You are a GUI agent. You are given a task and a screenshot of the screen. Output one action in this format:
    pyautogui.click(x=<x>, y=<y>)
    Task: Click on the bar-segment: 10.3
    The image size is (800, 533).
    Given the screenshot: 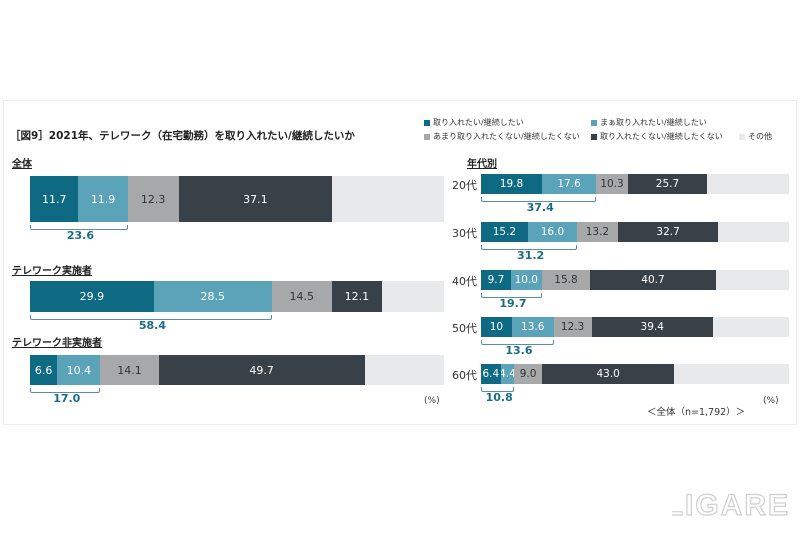 What is the action you would take?
    pyautogui.click(x=612, y=184)
    